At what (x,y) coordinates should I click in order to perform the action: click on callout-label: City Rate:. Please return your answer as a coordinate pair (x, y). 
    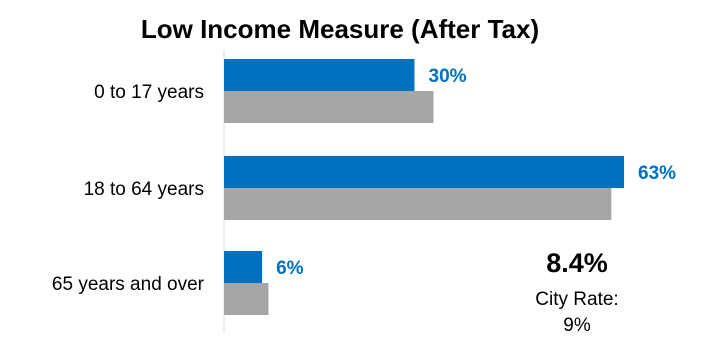
    Looking at the image, I should click on (576, 299).